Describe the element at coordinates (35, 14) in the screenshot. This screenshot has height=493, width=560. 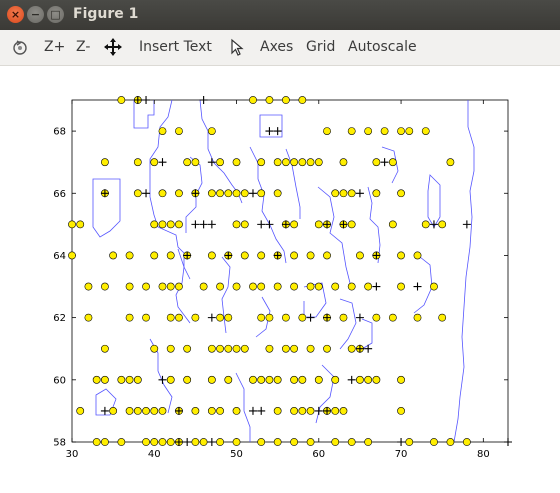
I see `minimize-window-button: −` at that location.